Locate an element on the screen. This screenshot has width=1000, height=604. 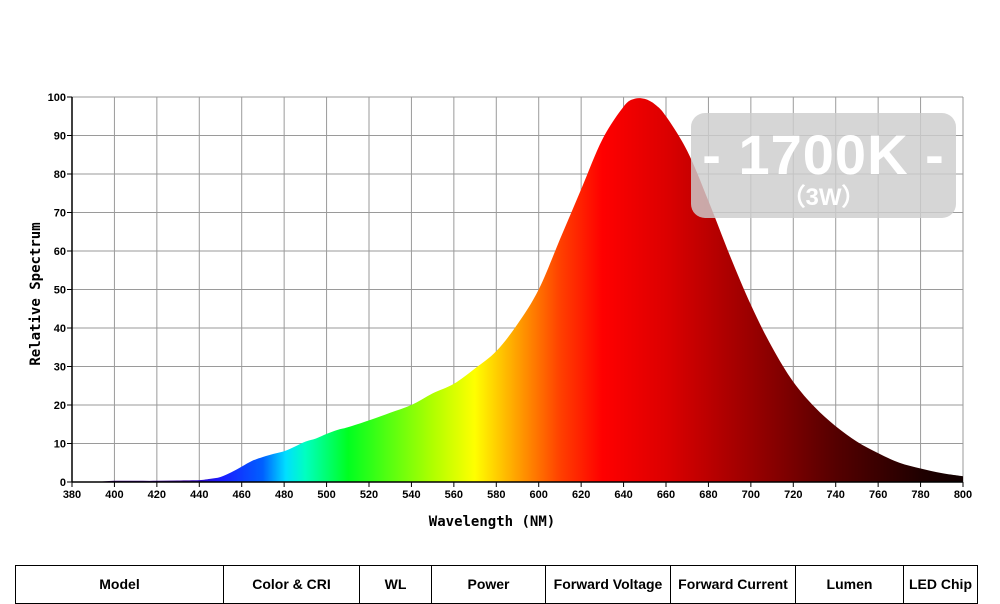
y-tick-label-60: 60 is located at coordinates (60, 252).